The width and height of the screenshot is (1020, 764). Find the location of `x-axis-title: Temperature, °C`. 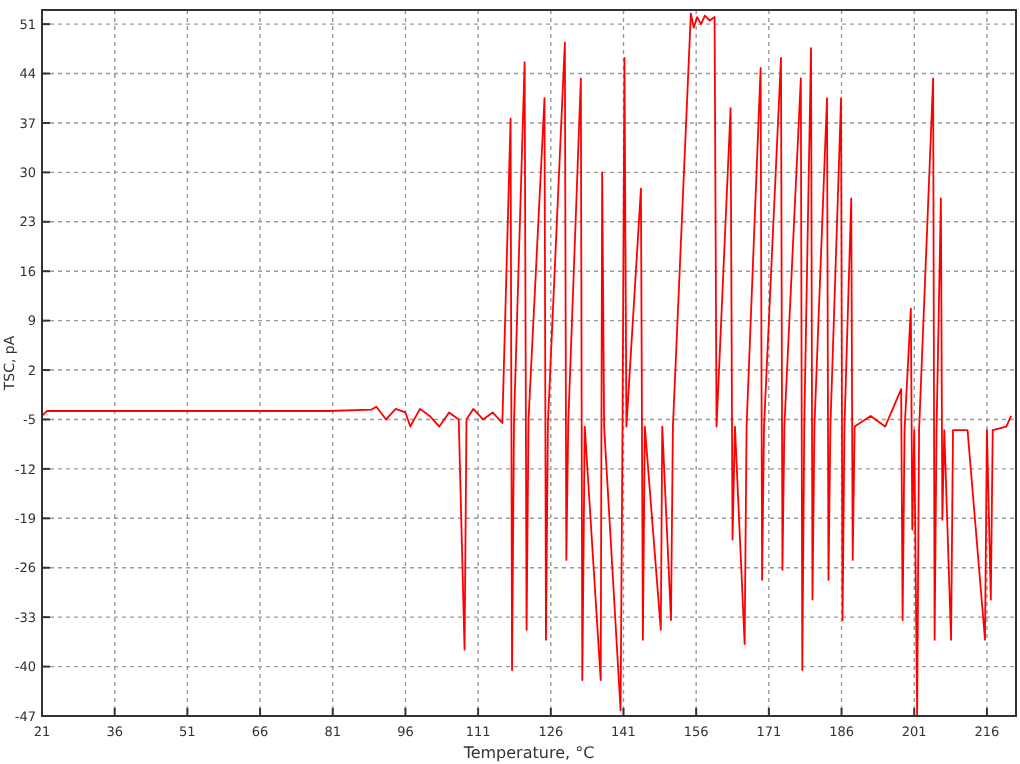

x-axis-title: Temperature, °C is located at coordinates (528, 753).